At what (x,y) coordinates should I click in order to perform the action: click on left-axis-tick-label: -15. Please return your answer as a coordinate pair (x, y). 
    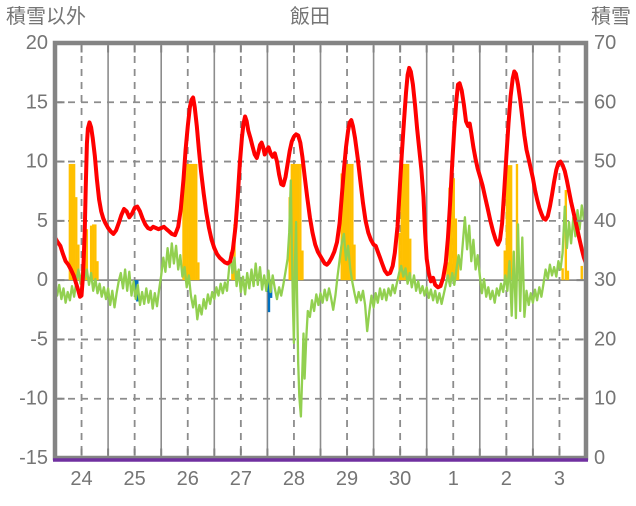
    Looking at the image, I should click on (33, 458).